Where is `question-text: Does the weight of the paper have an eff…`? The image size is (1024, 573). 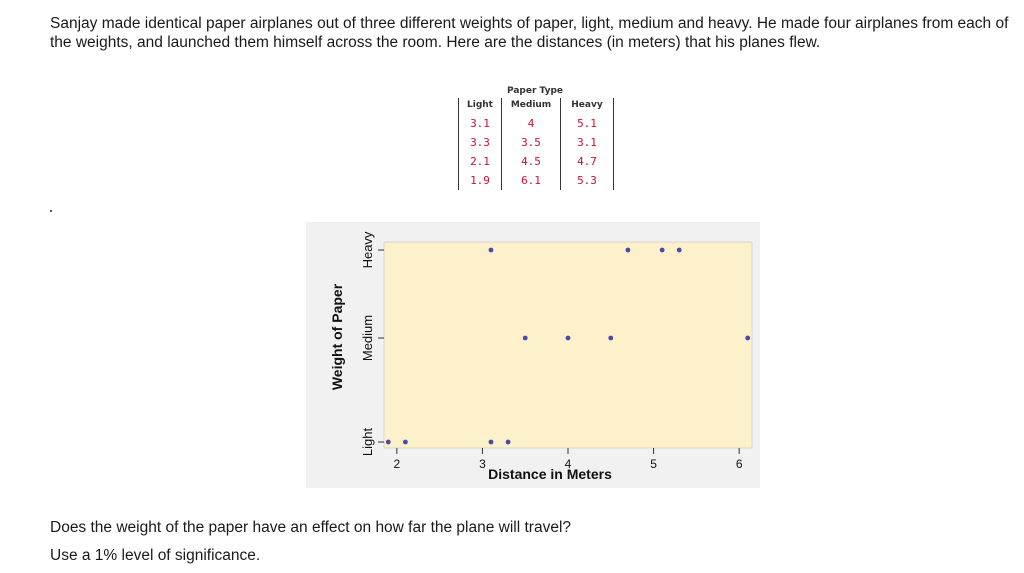 question-text: Does the weight of the paper have an eff… is located at coordinates (311, 527).